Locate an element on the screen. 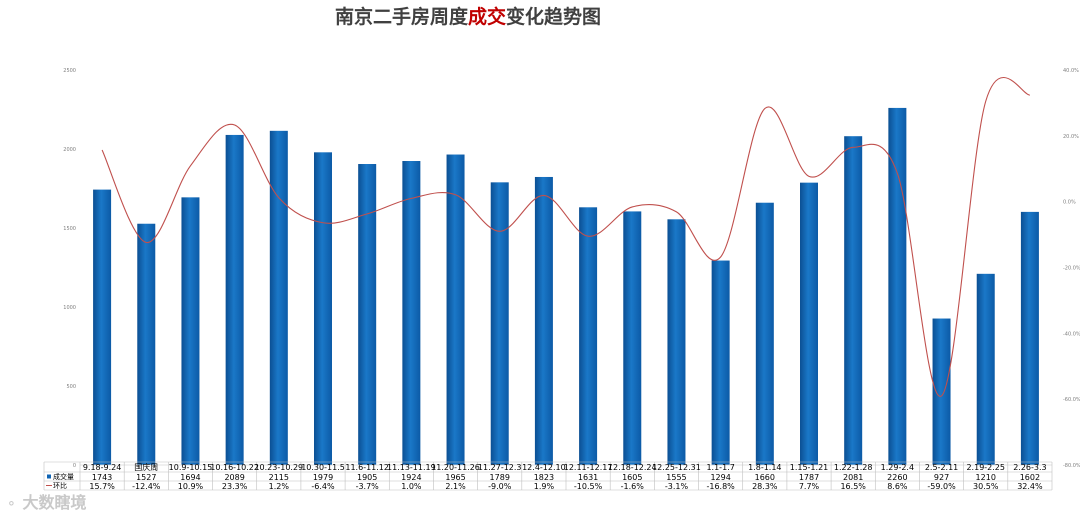  title-prefix: 南京二手房周度 is located at coordinates (402, 16).